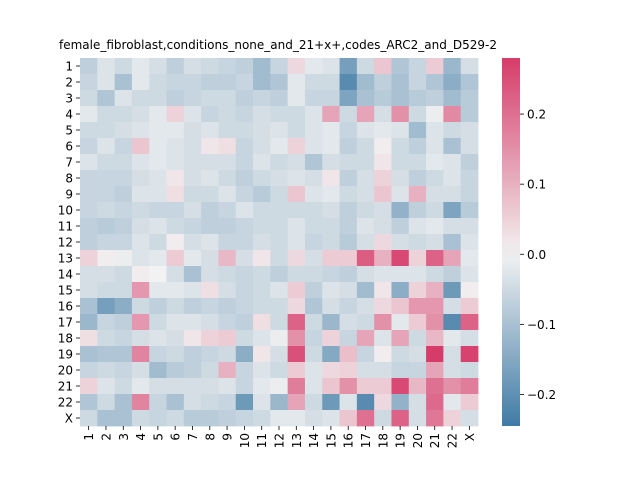  What do you see at coordinates (331, 440) in the screenshot?
I see `col-label: 15` at bounding box center [331, 440].